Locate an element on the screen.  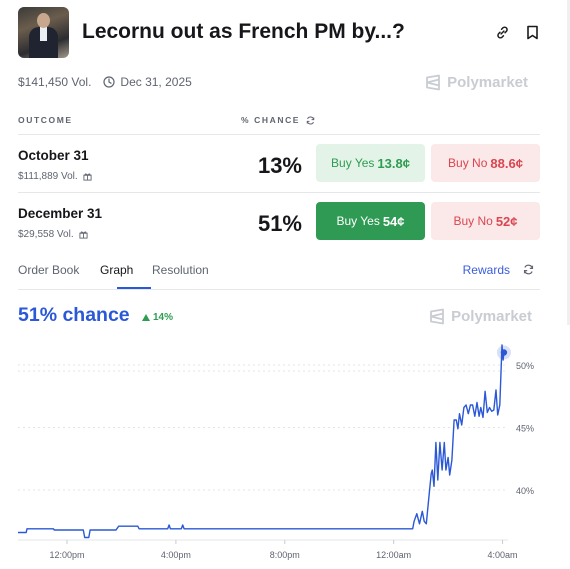
y-tick-label: 50% is located at coordinates (525, 366).